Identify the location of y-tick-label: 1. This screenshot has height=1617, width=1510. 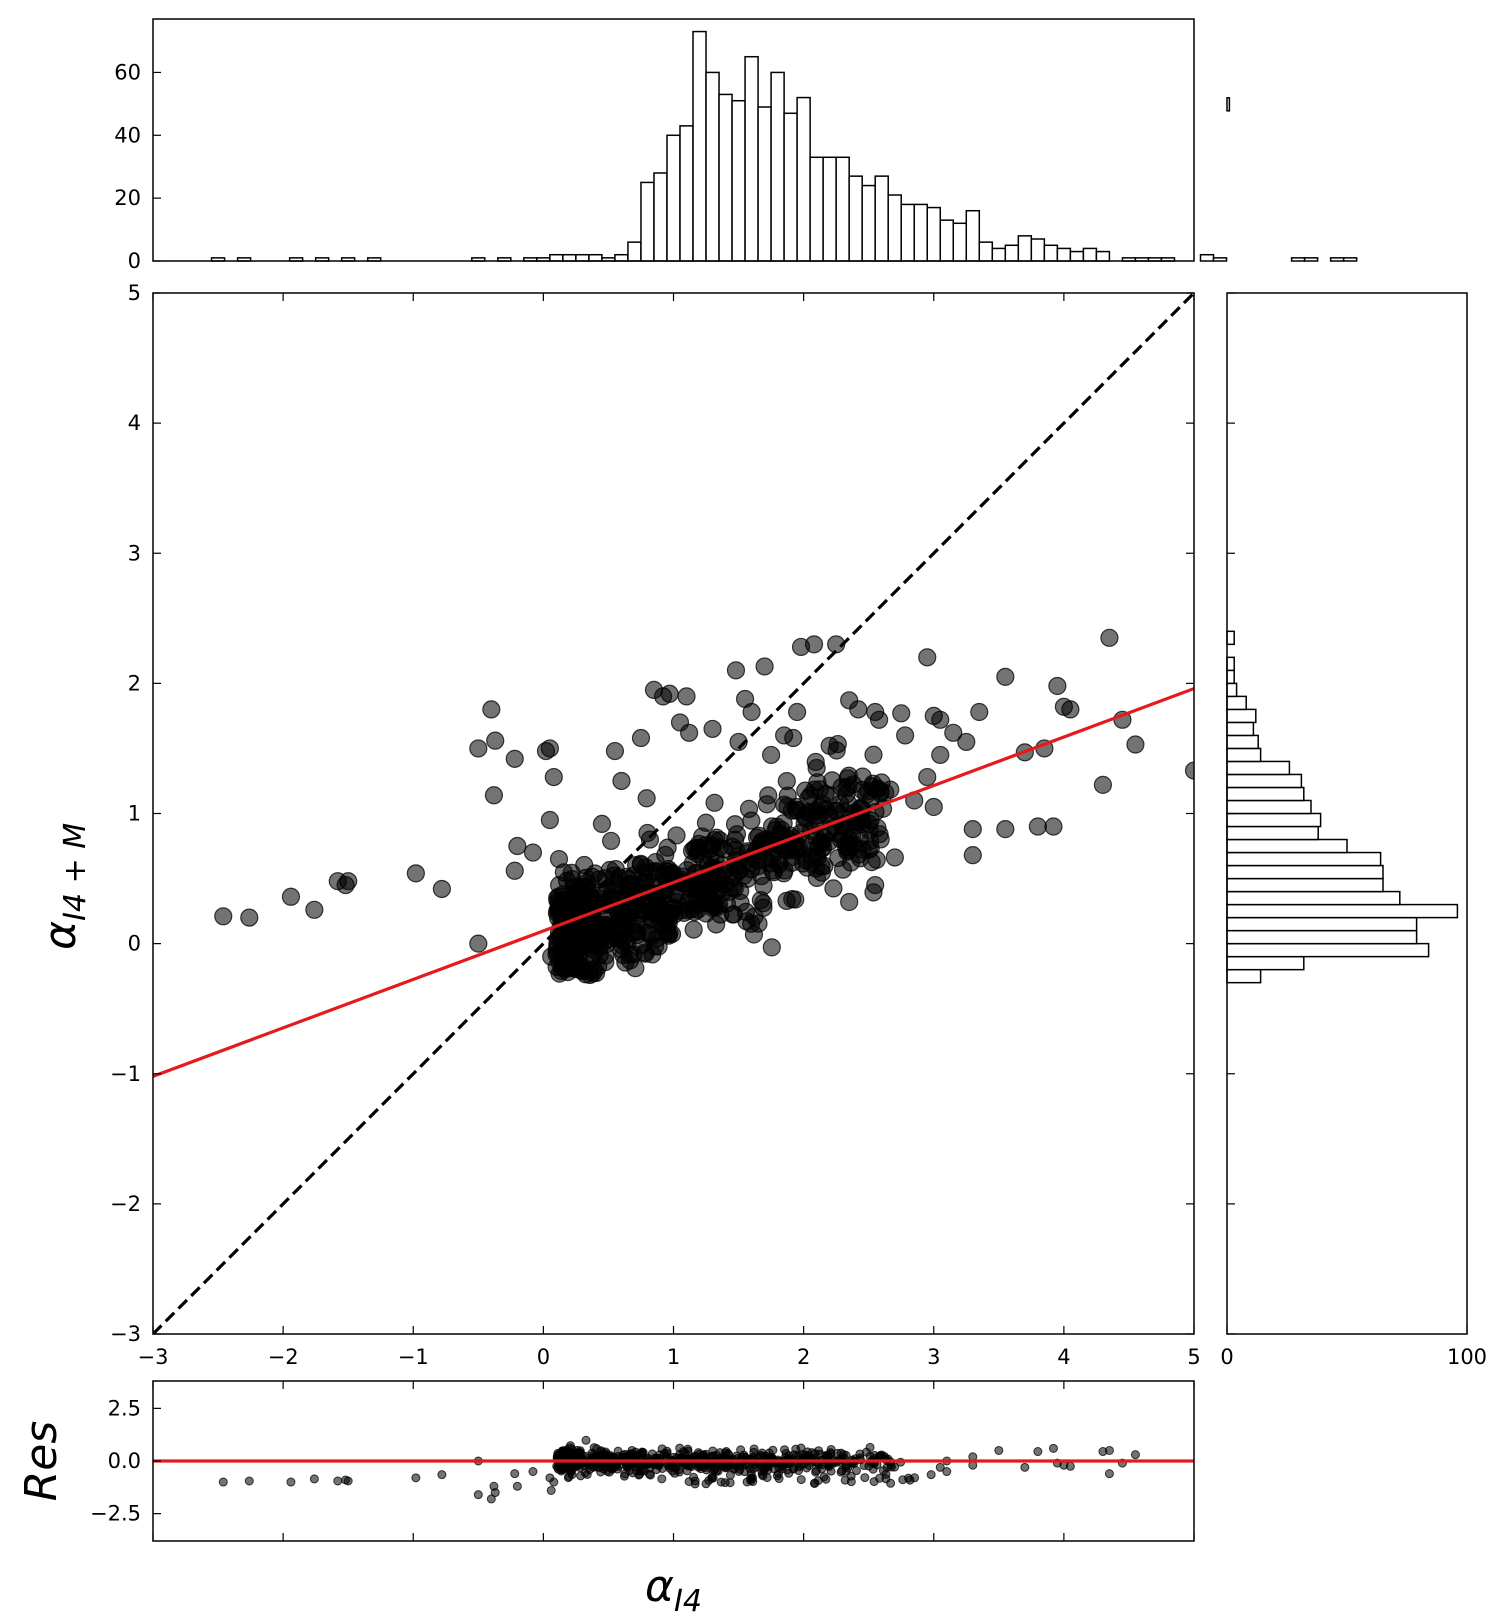
(134, 814).